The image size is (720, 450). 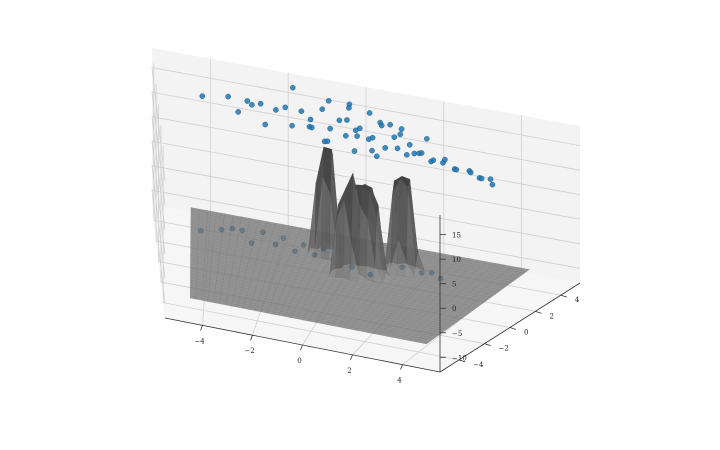 I want to click on y-tick-label: 0, so click(x=526, y=333).